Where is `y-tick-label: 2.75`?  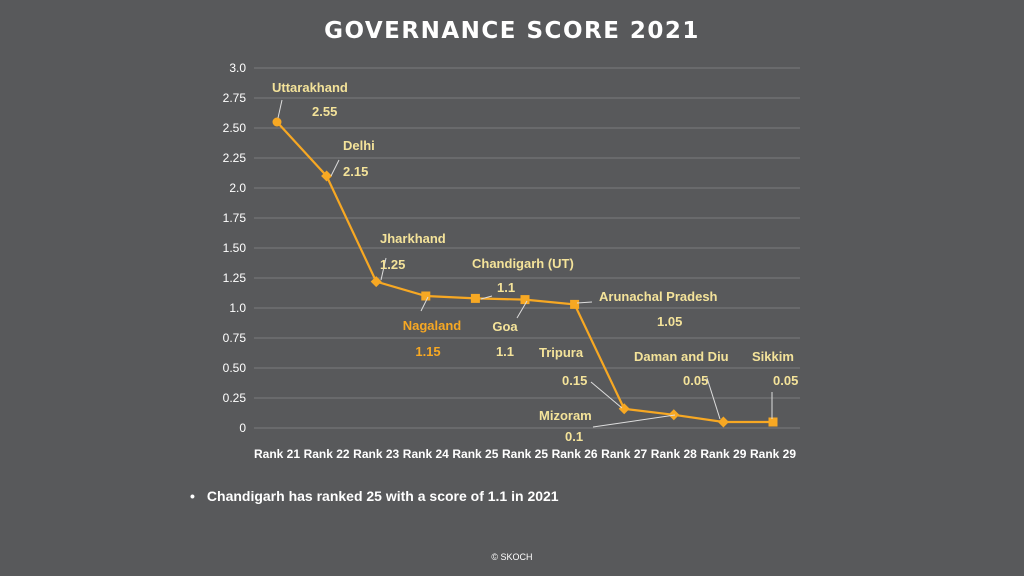 y-tick-label: 2.75 is located at coordinates (235, 98).